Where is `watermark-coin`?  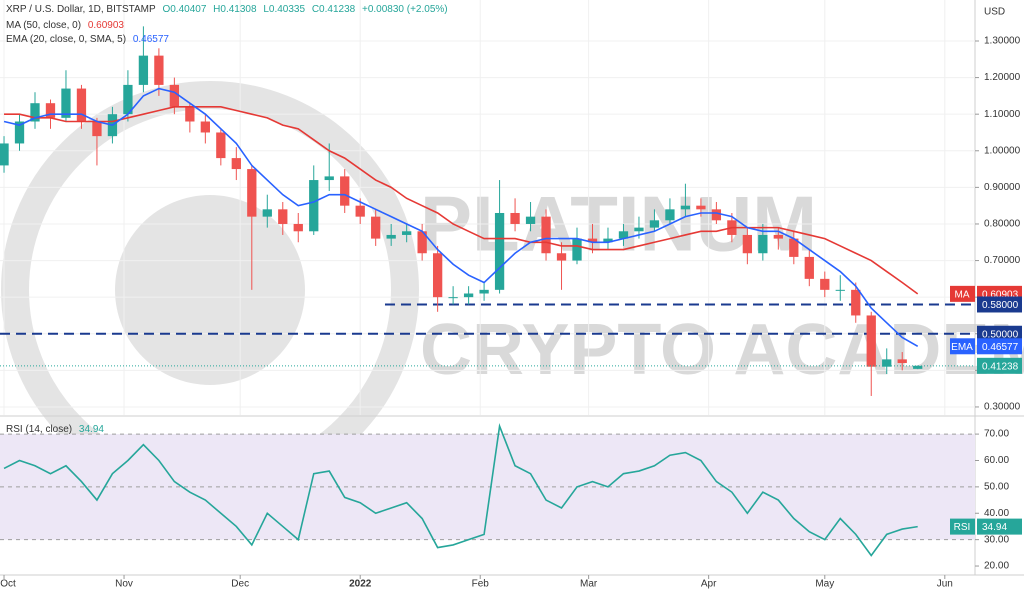
watermark-coin is located at coordinates (210, 290).